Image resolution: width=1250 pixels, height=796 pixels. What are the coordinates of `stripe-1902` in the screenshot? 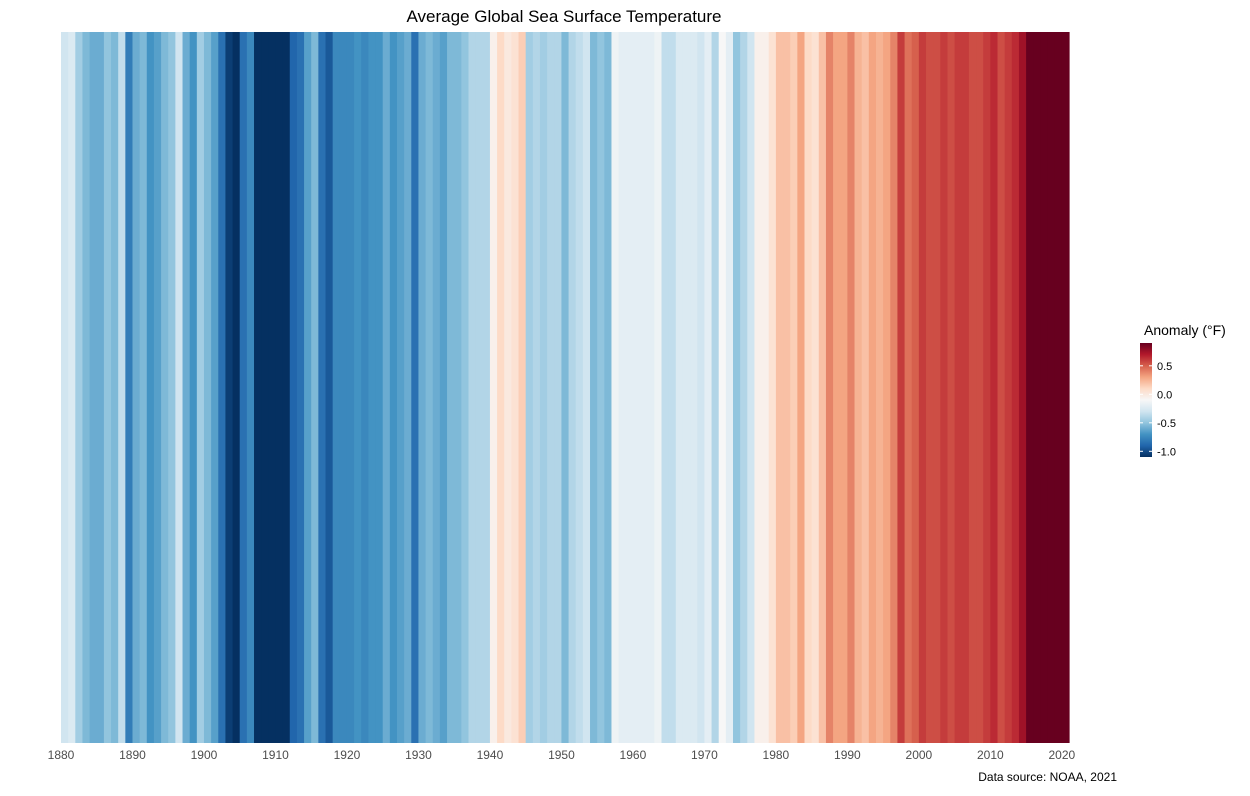 It's located at (222, 387).